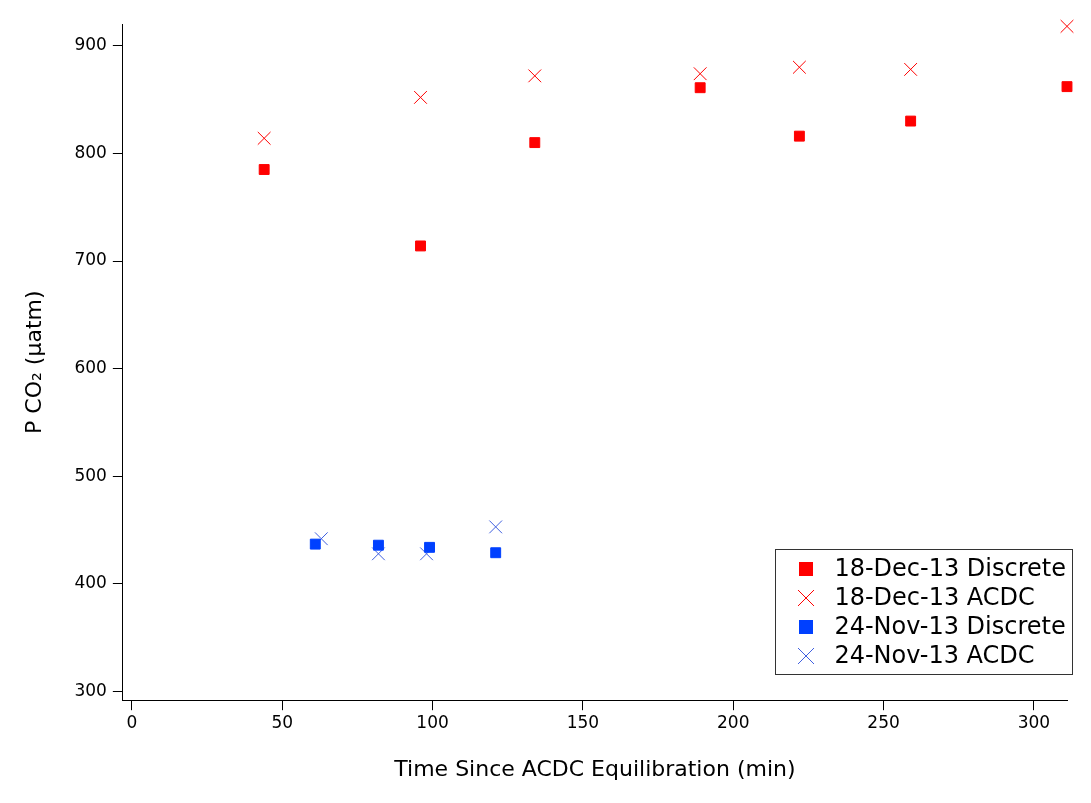 The image size is (1091, 803). I want to click on x-tick-label: 50, so click(282, 721).